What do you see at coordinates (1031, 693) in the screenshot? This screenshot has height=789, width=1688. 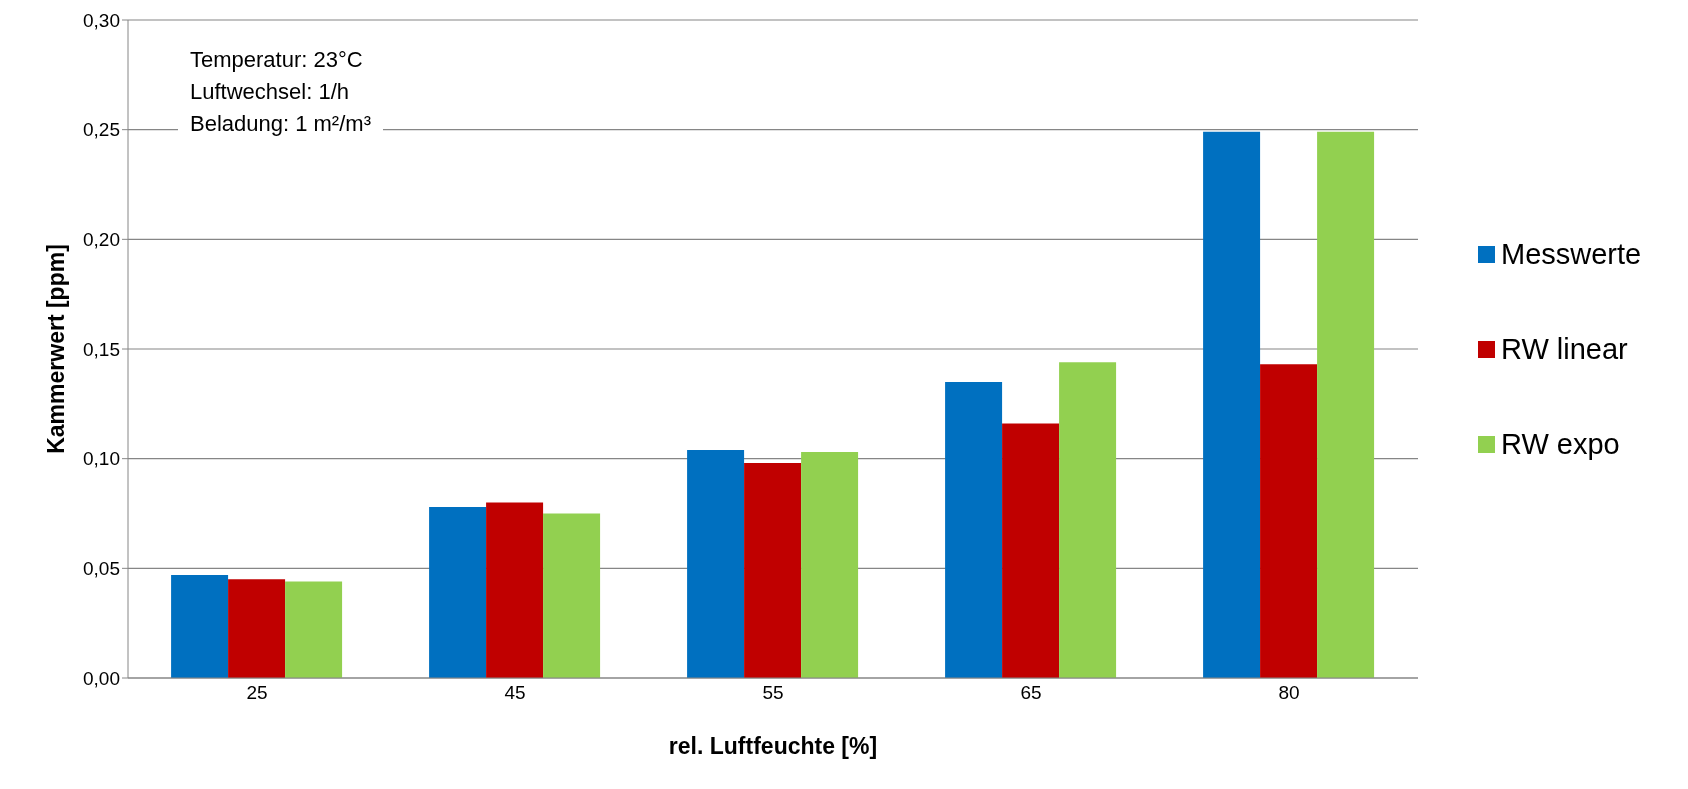 I see `x-tick-label: 65` at bounding box center [1031, 693].